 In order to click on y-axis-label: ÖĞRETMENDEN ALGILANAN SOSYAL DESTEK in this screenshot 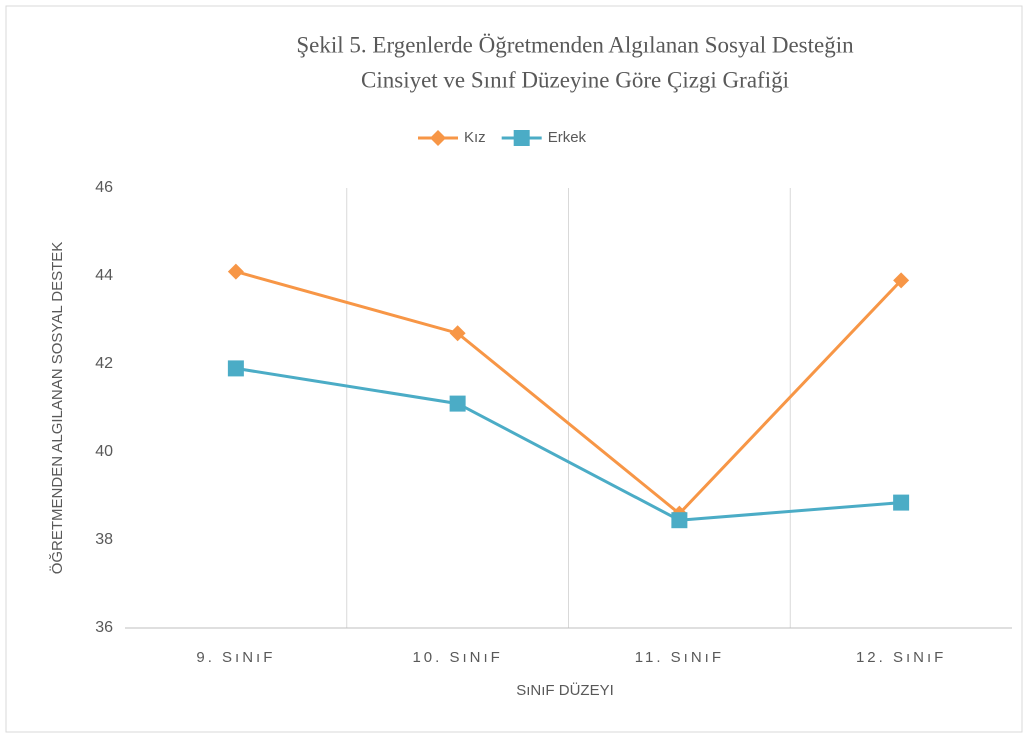, I will do `click(57, 408)`.